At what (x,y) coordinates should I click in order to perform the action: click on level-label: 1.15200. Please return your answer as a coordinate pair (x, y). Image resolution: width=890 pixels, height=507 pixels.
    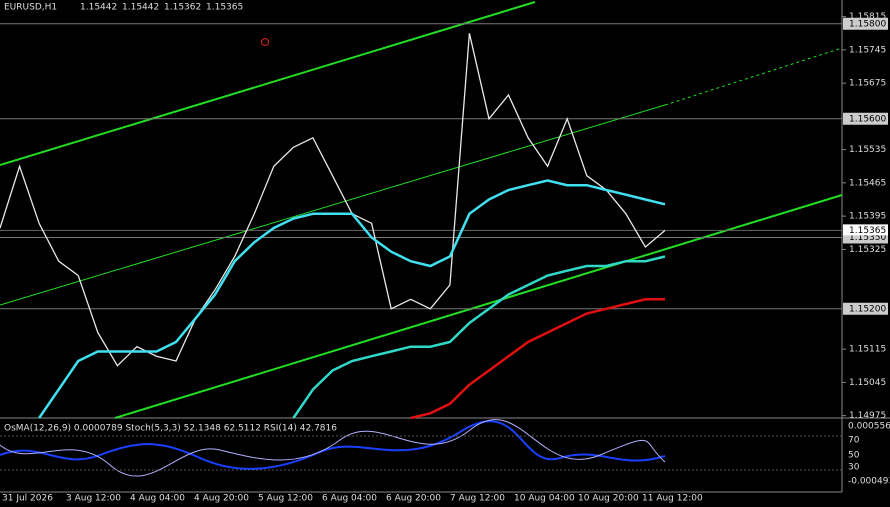
    Looking at the image, I should click on (867, 309).